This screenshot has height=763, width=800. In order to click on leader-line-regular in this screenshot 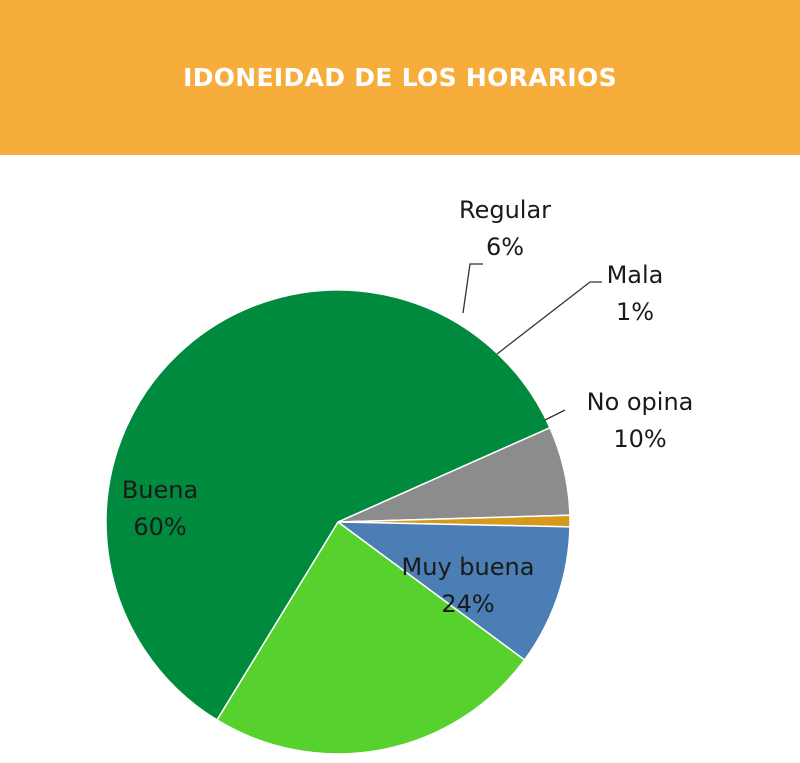, I will do `click(472, 288)`.